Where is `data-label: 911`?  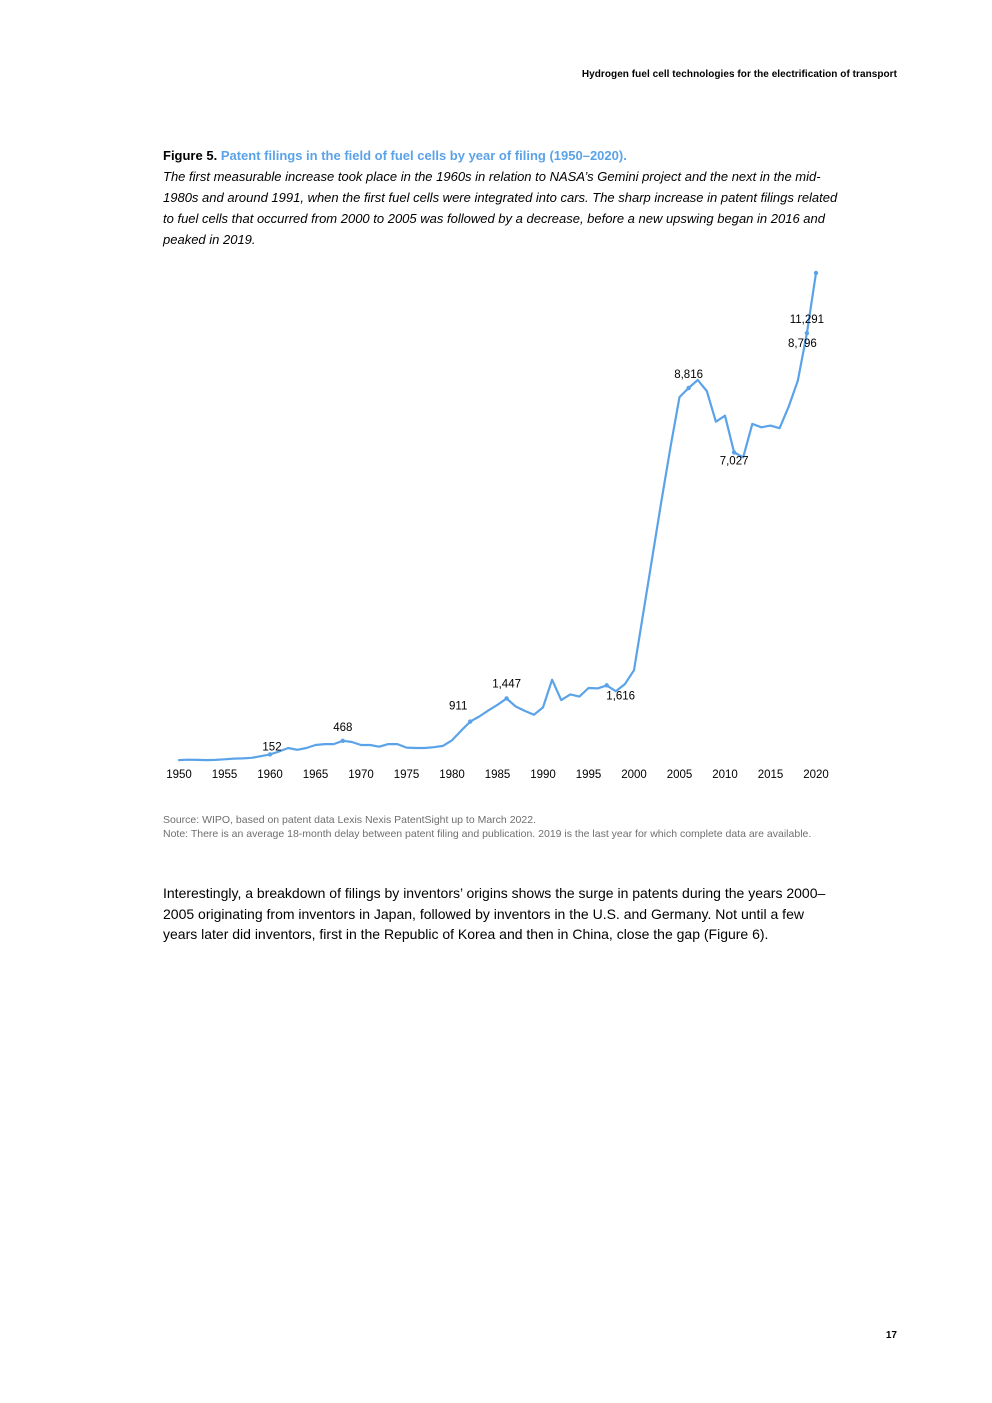 data-label: 911 is located at coordinates (458, 707).